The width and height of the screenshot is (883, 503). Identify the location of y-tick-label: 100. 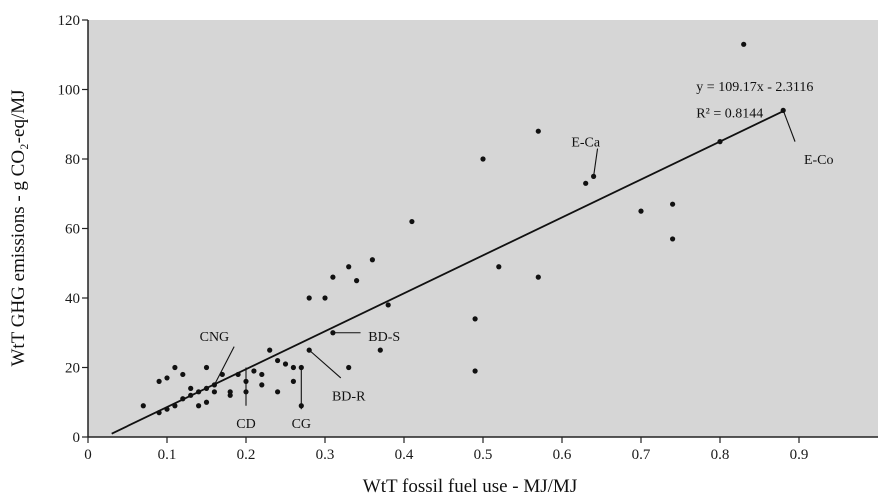
(69, 91).